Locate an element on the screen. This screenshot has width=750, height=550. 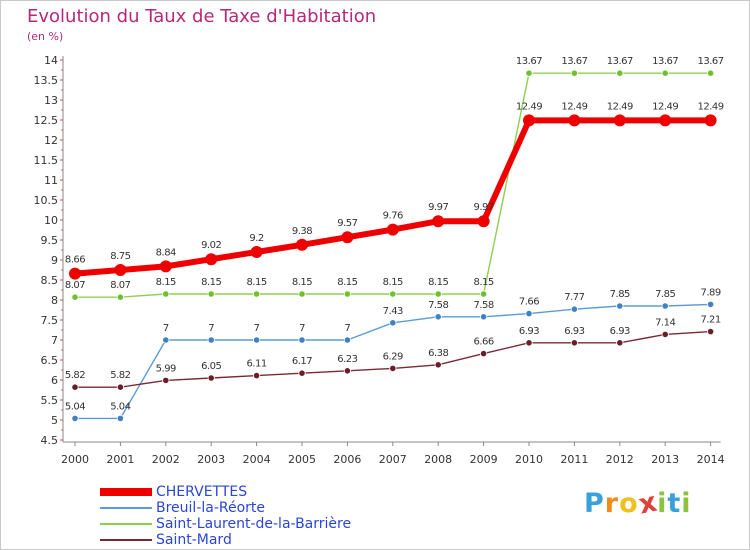
data-label: 7.66 is located at coordinates (529, 302).